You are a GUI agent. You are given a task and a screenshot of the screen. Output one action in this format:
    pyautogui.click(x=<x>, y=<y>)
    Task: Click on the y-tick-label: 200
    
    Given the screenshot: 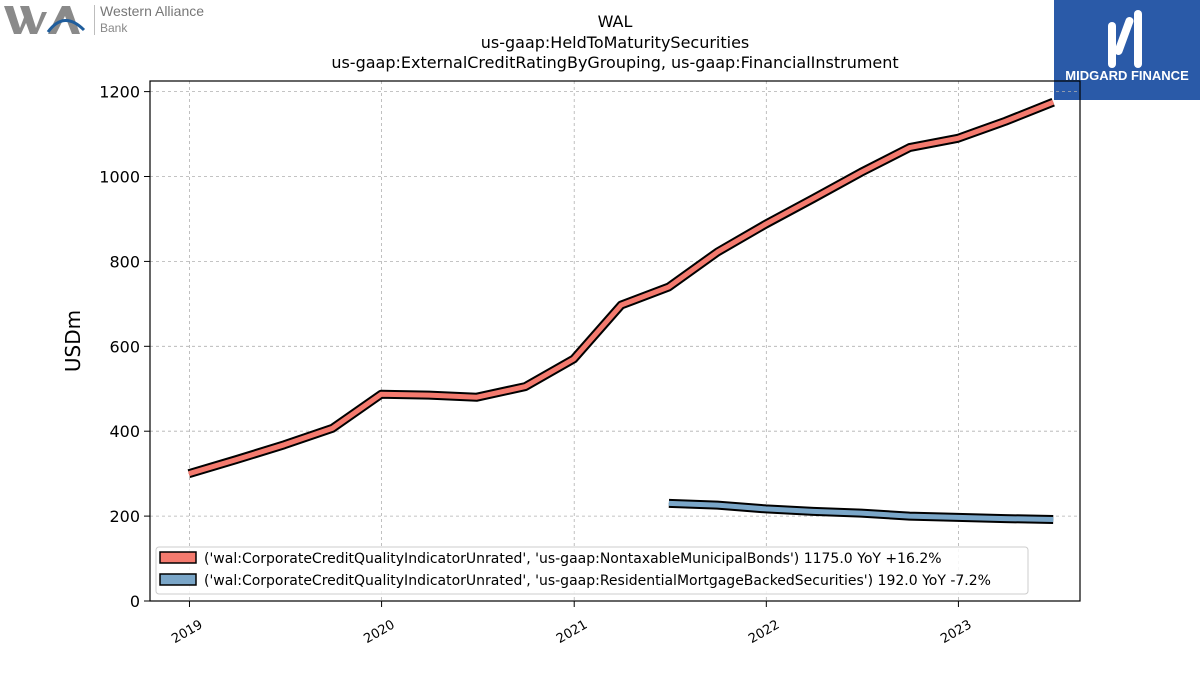 What is the action you would take?
    pyautogui.click(x=124, y=516)
    